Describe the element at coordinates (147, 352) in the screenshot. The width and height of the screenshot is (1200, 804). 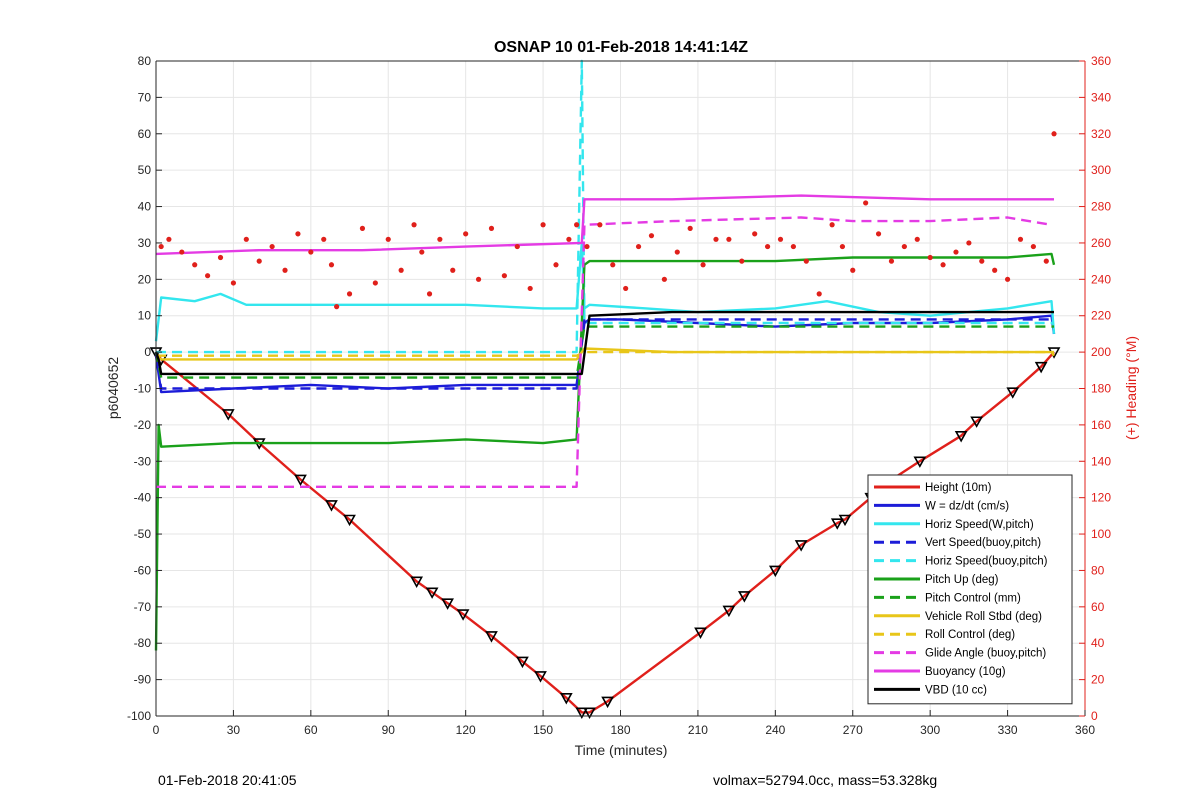
I see `y-tick-label-left: 0` at that location.